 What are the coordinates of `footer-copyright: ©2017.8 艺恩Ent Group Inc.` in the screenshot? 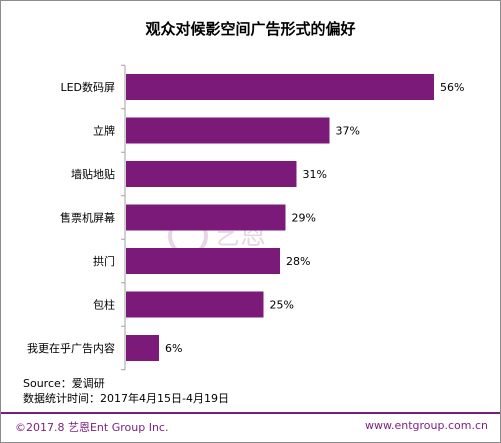 It's located at (92, 427).